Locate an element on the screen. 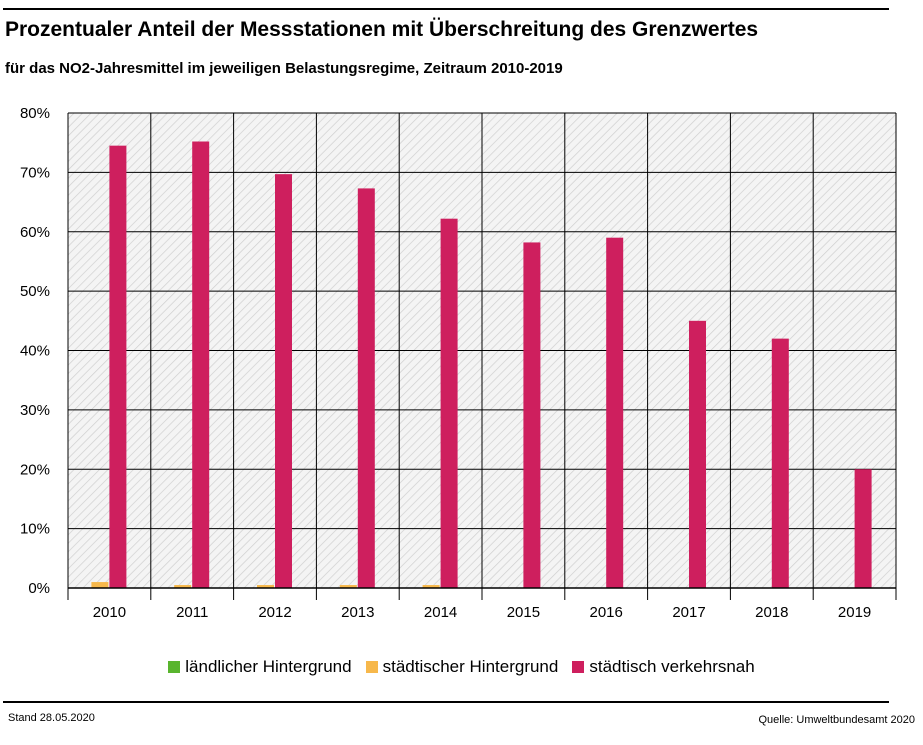 This screenshot has width=923, height=745. y-tick-label: 20% is located at coordinates (35, 469).